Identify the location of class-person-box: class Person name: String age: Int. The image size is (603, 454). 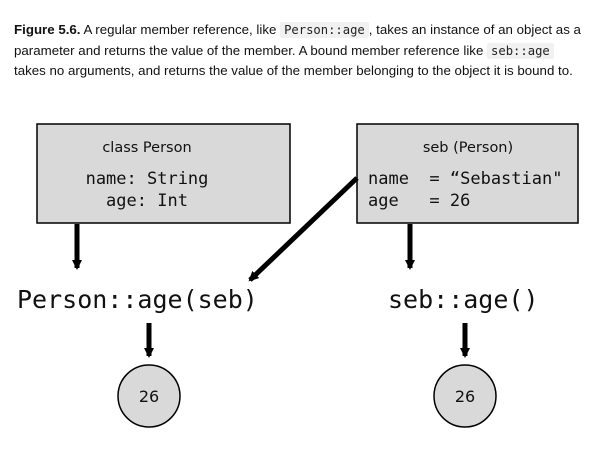
(163, 173).